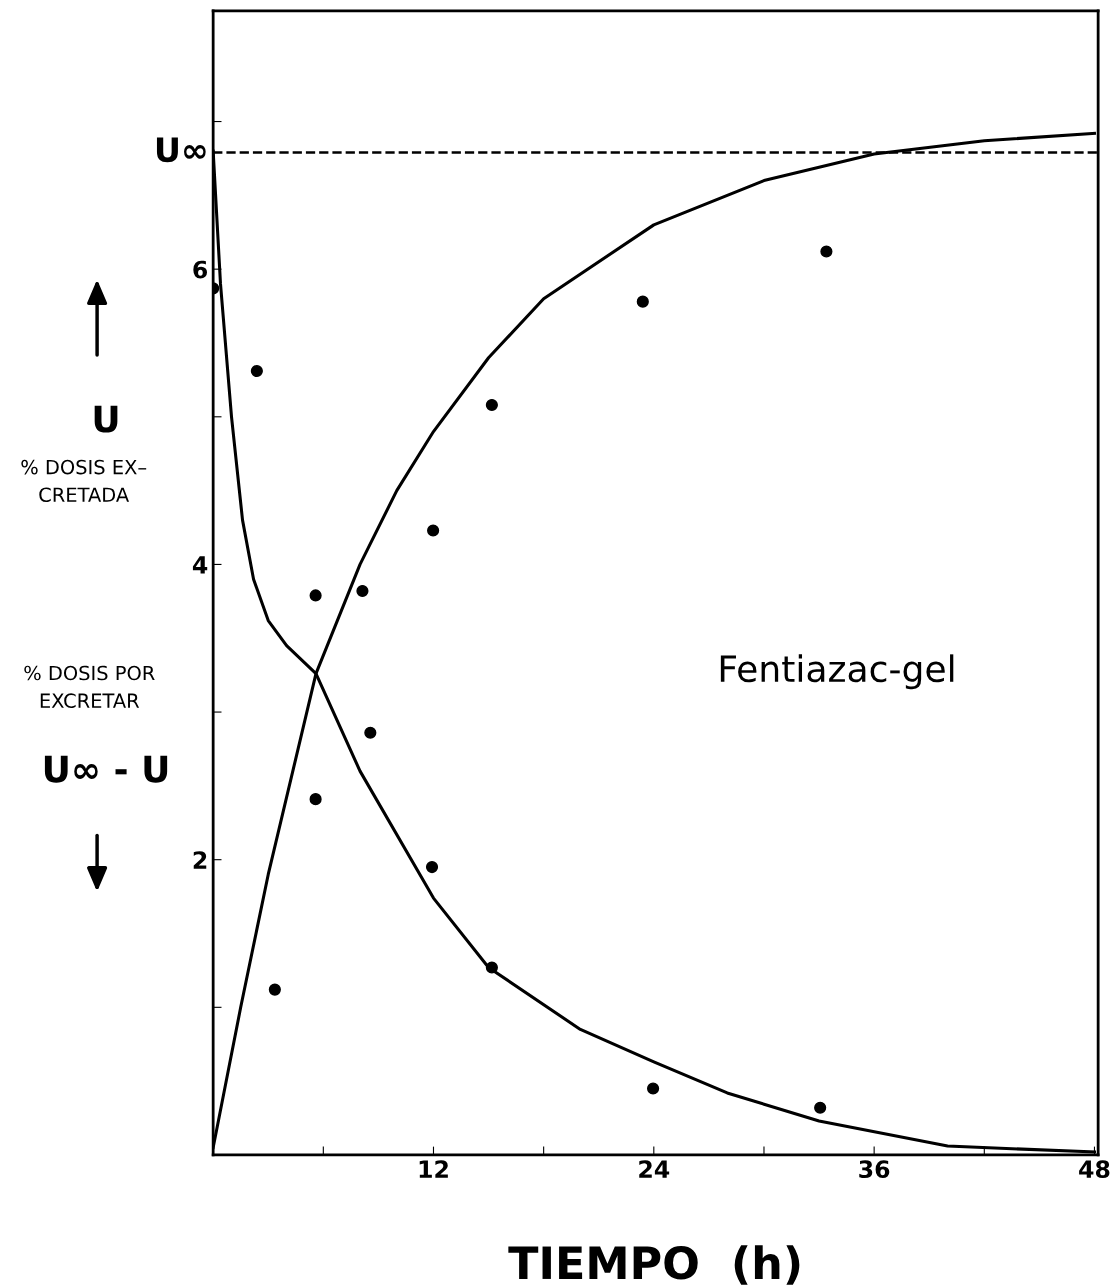  Describe the element at coordinates (200, 269) in the screenshot. I see `y-tick-label: 6` at that location.